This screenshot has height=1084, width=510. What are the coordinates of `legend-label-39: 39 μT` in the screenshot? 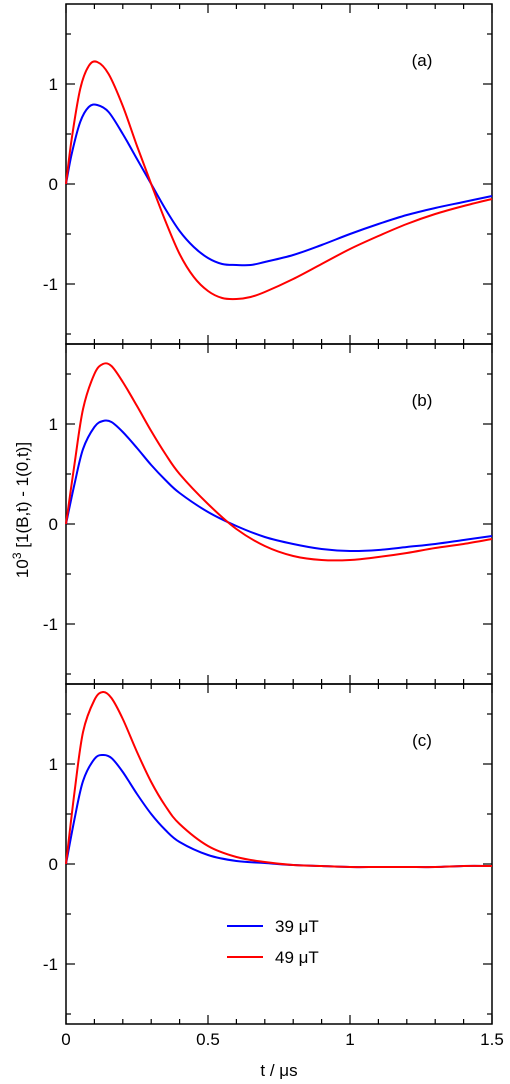 It's located at (297, 926).